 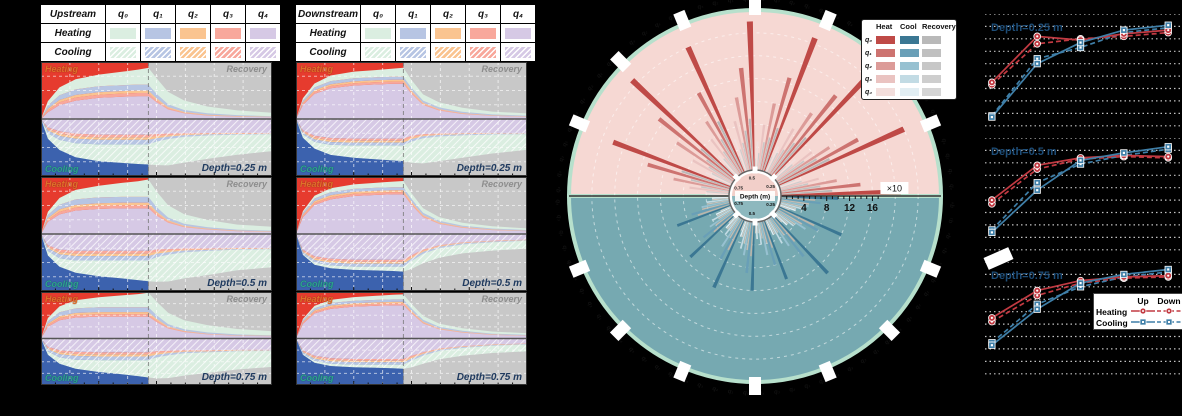 I want to click on line-chart-legend: Up Down Heating Cooling, so click(x=1137, y=311).